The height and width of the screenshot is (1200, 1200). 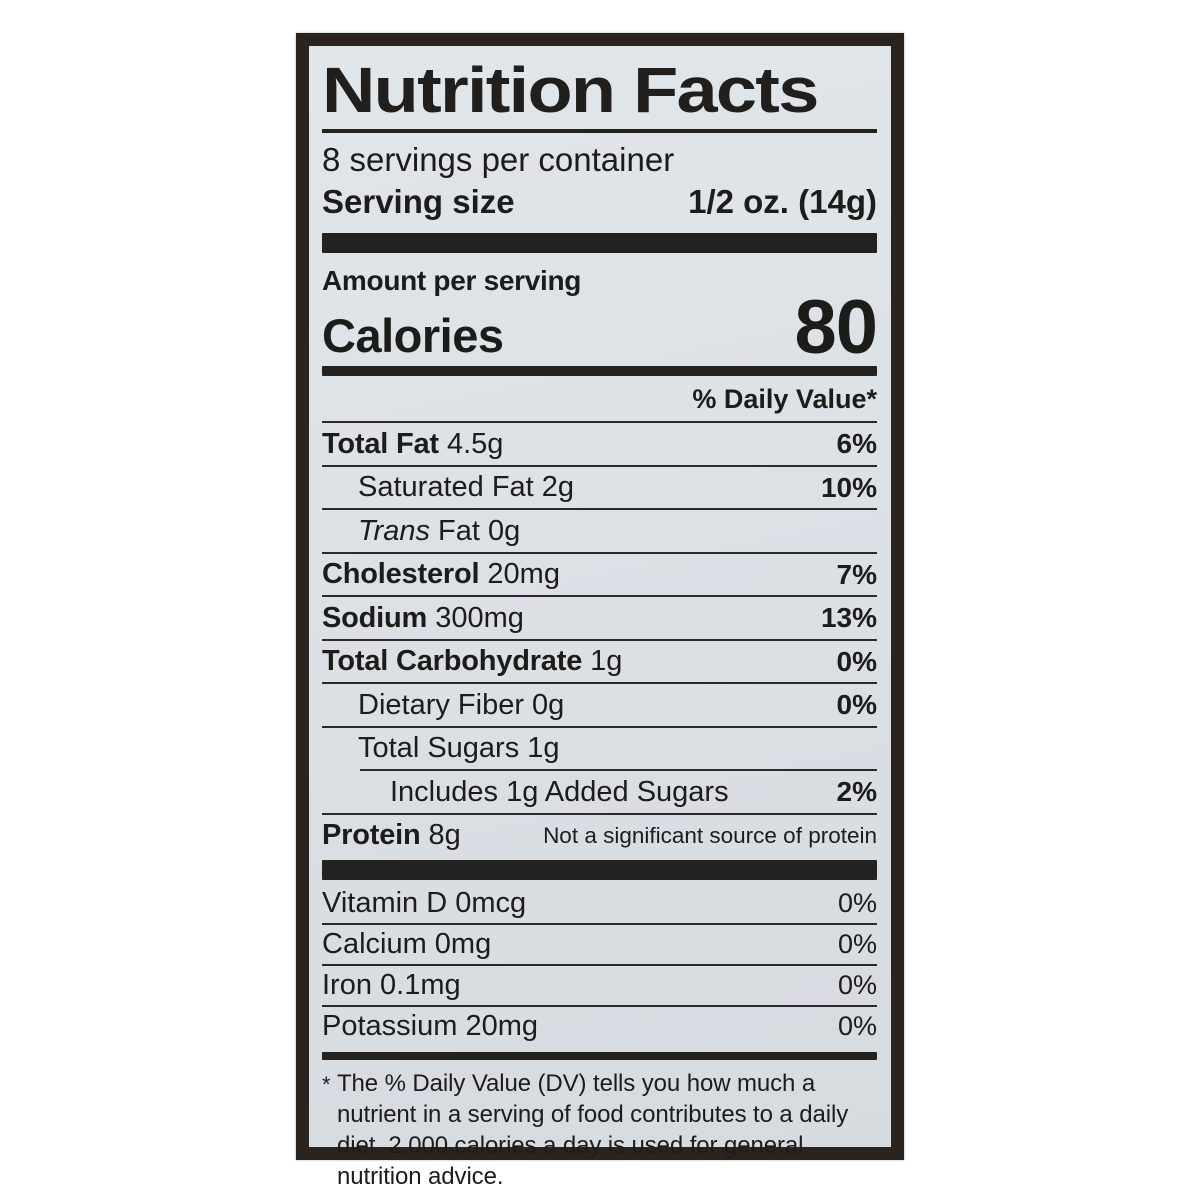 What do you see at coordinates (371, 835) in the screenshot?
I see `nutrient-name: Protein` at bounding box center [371, 835].